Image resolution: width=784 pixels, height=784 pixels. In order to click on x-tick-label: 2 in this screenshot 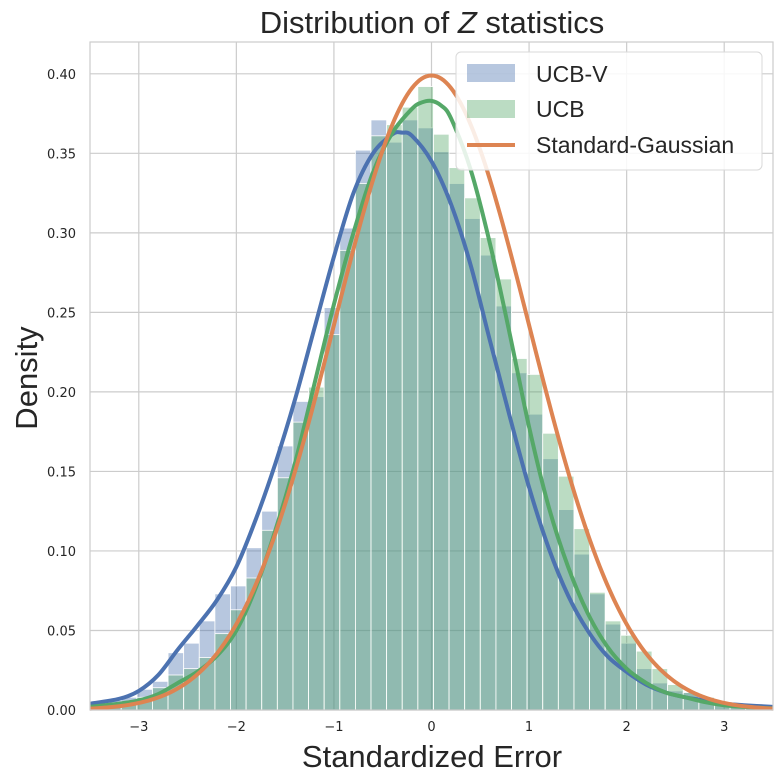, I will do `click(627, 727)`.